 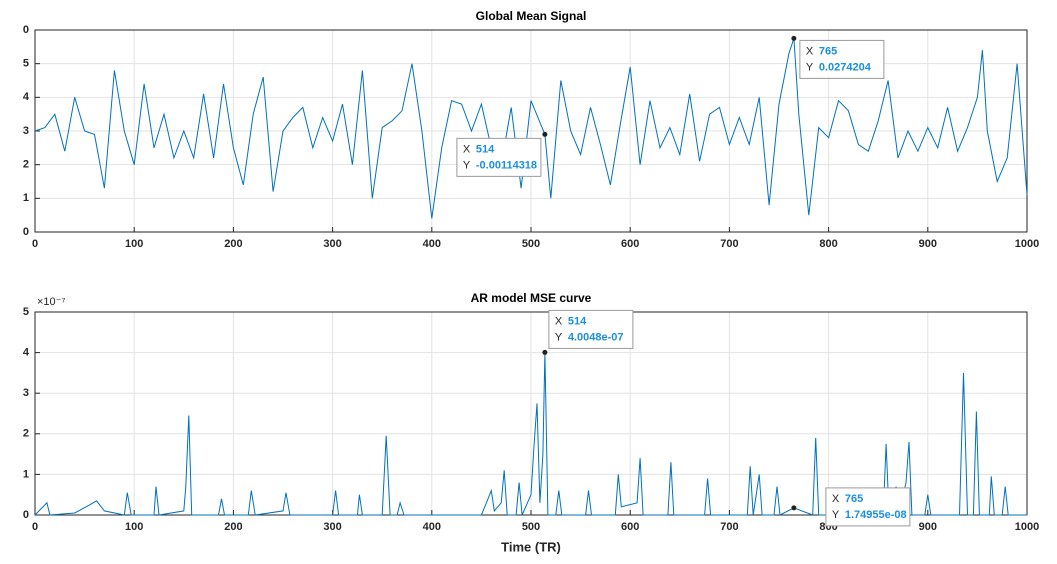 I want to click on x-tick-label: 800, so click(x=828, y=244).